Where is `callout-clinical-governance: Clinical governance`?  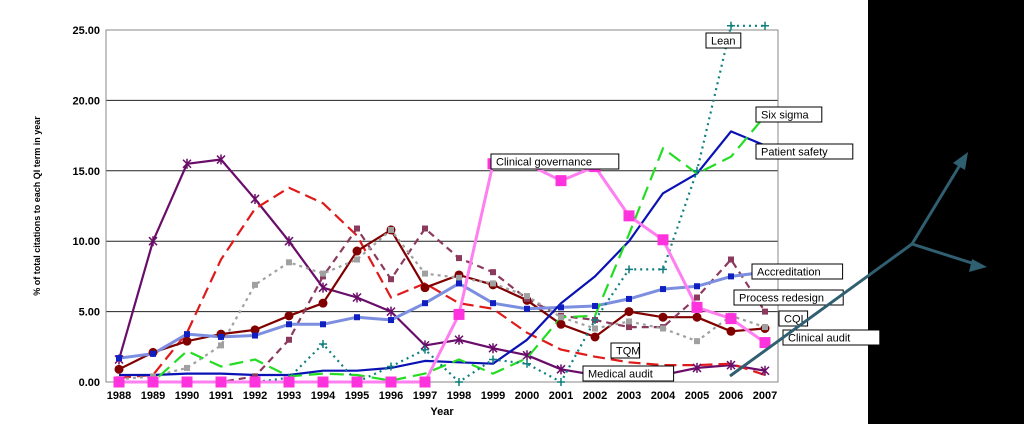
callout-clinical-governance: Clinical governance is located at coordinates (555, 161).